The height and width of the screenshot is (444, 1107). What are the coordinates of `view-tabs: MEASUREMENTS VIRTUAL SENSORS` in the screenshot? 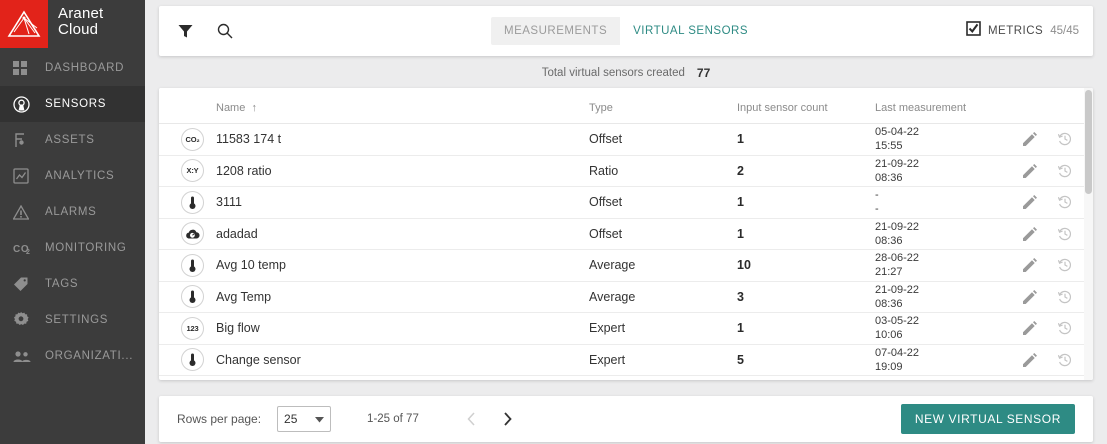 It's located at (626, 31).